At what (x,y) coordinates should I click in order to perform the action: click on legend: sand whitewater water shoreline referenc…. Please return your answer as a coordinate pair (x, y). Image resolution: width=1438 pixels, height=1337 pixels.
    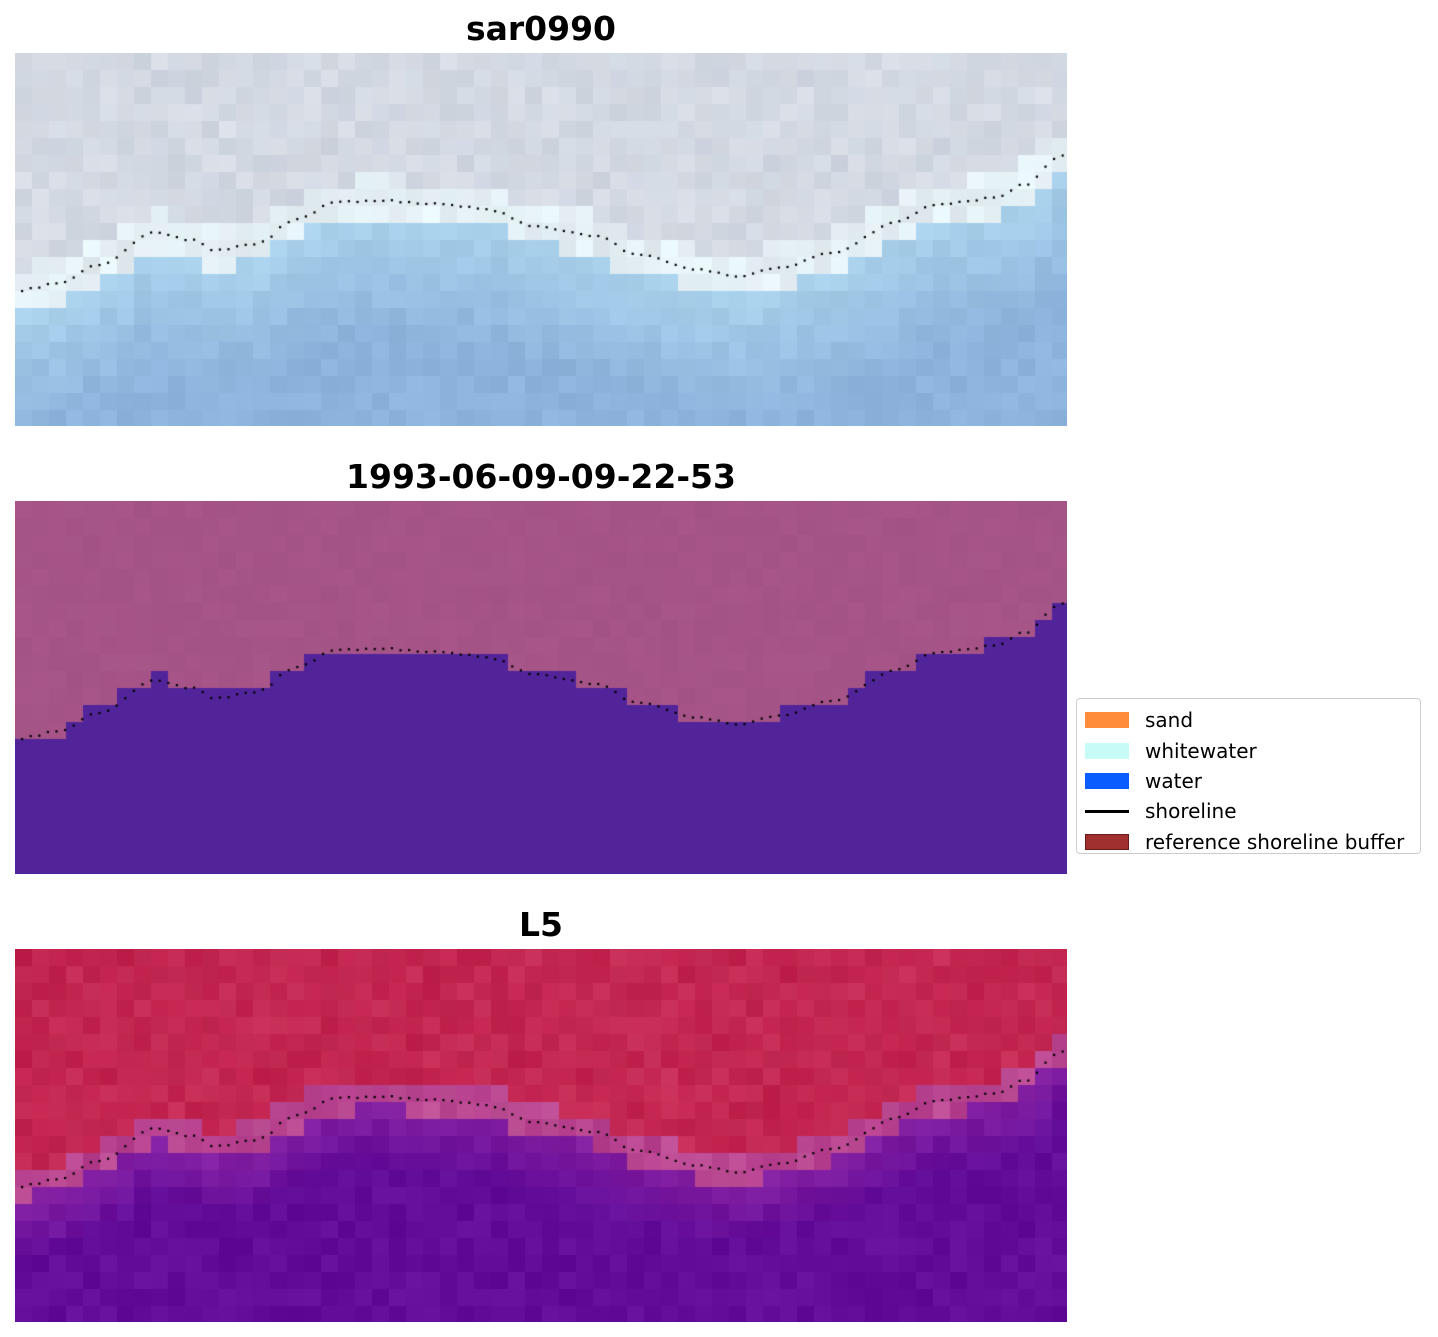
    Looking at the image, I should click on (1248, 776).